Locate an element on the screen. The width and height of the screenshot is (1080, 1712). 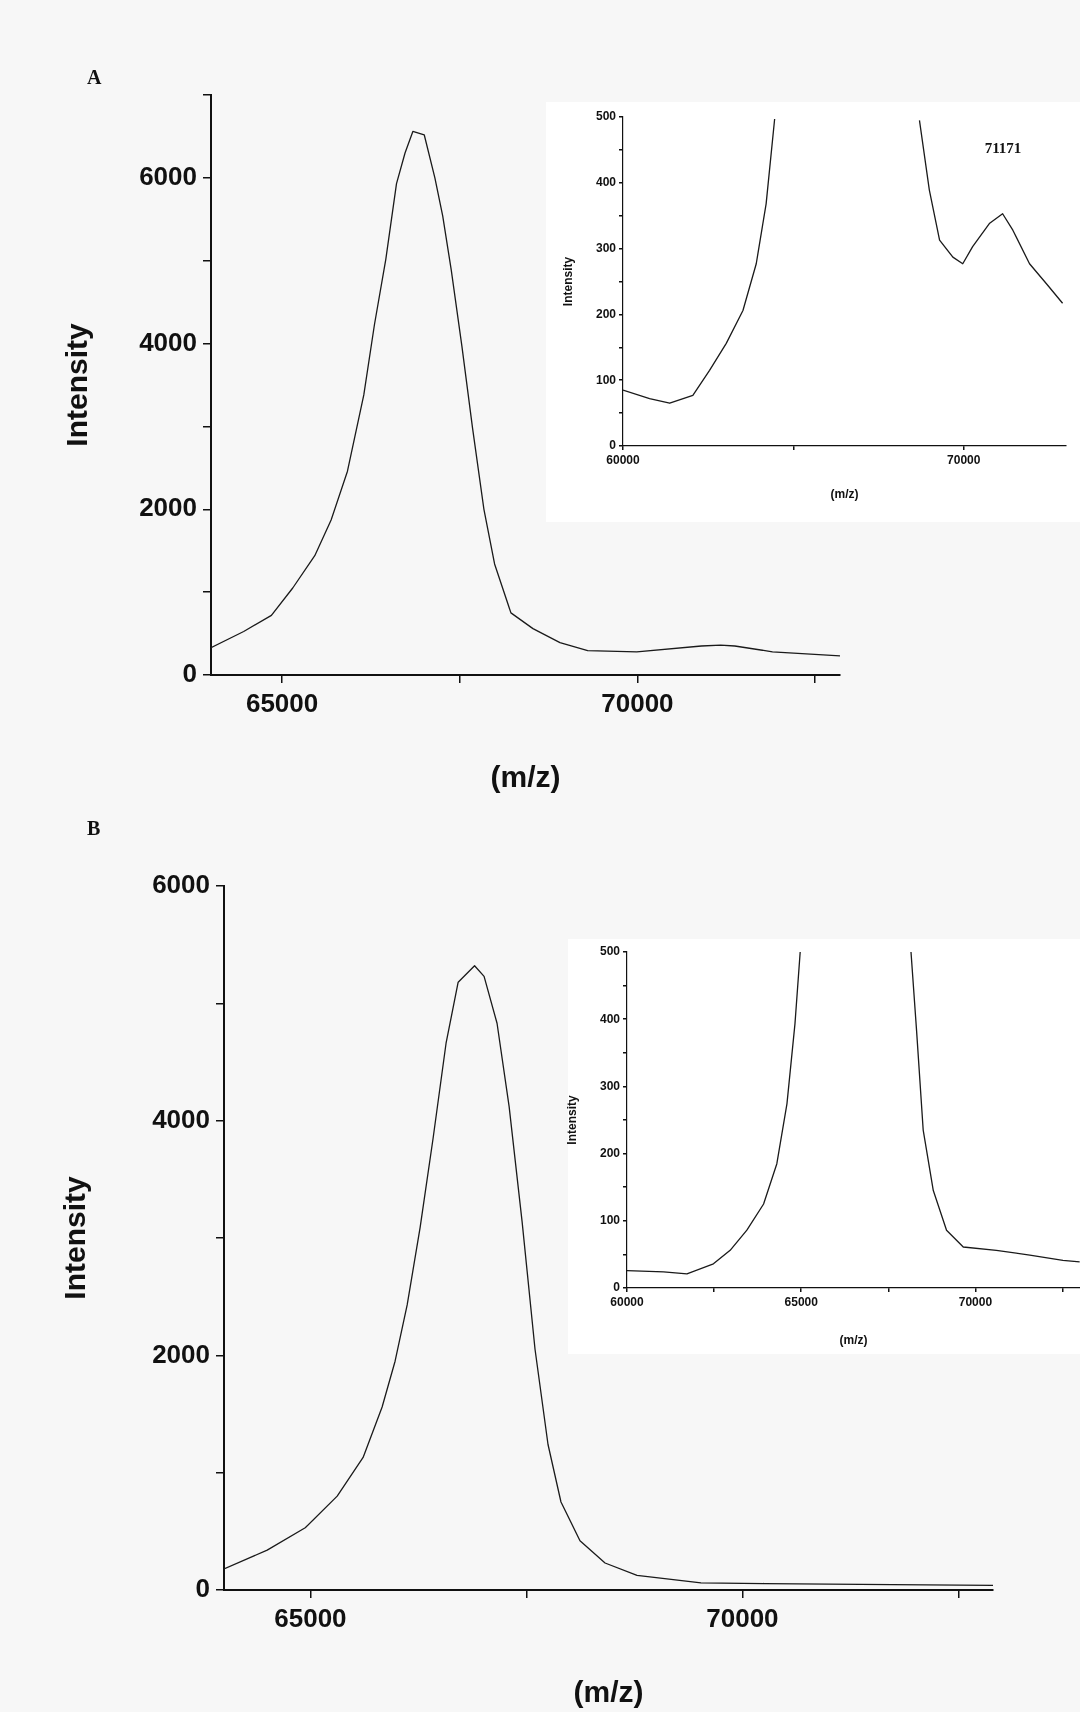
annotation: 71171 is located at coordinates (1003, 147).